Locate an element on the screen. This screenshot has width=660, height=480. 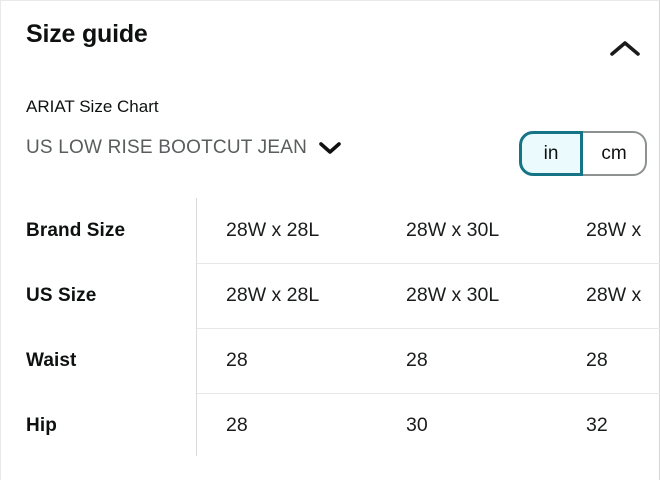
unit-cm-button: cm is located at coordinates (615, 153).